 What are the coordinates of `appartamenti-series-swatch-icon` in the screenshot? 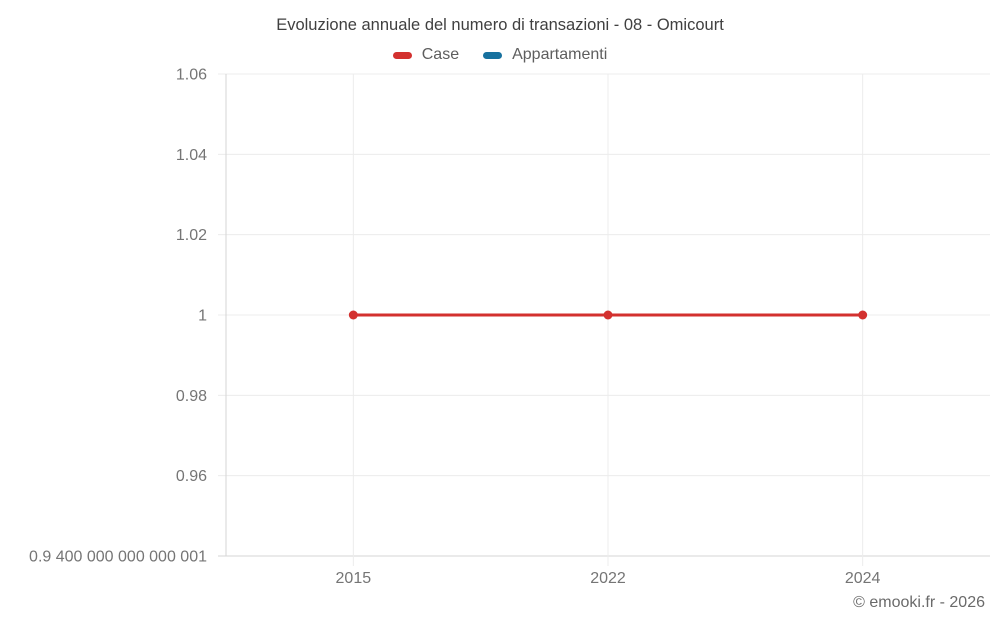 It's located at (493, 55).